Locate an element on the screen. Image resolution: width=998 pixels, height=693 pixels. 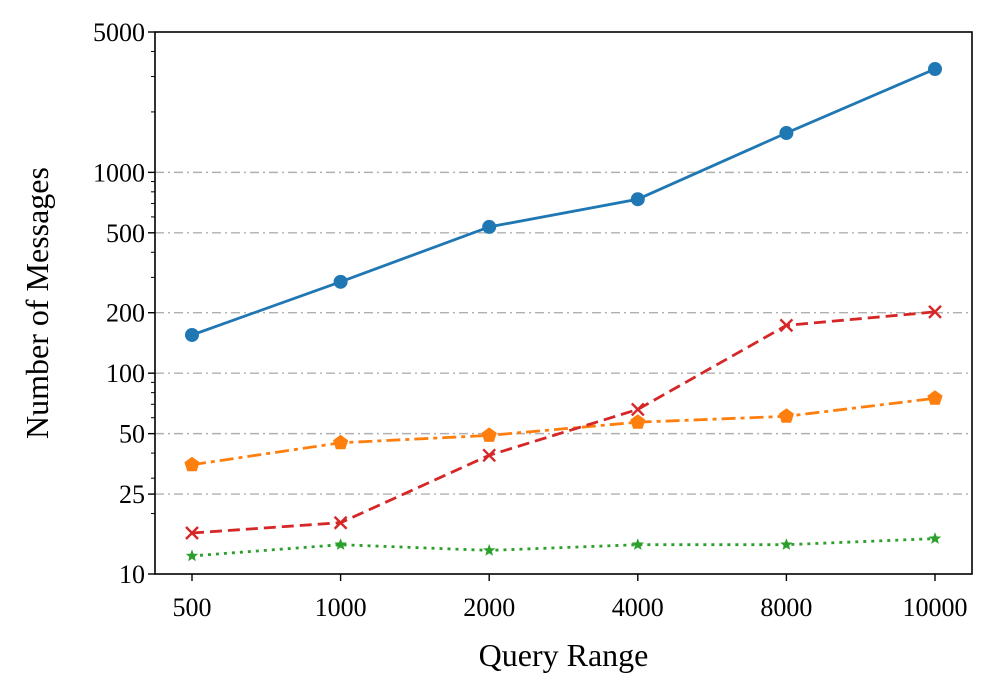
y-tick-label-500: 500 is located at coordinates (125, 233).